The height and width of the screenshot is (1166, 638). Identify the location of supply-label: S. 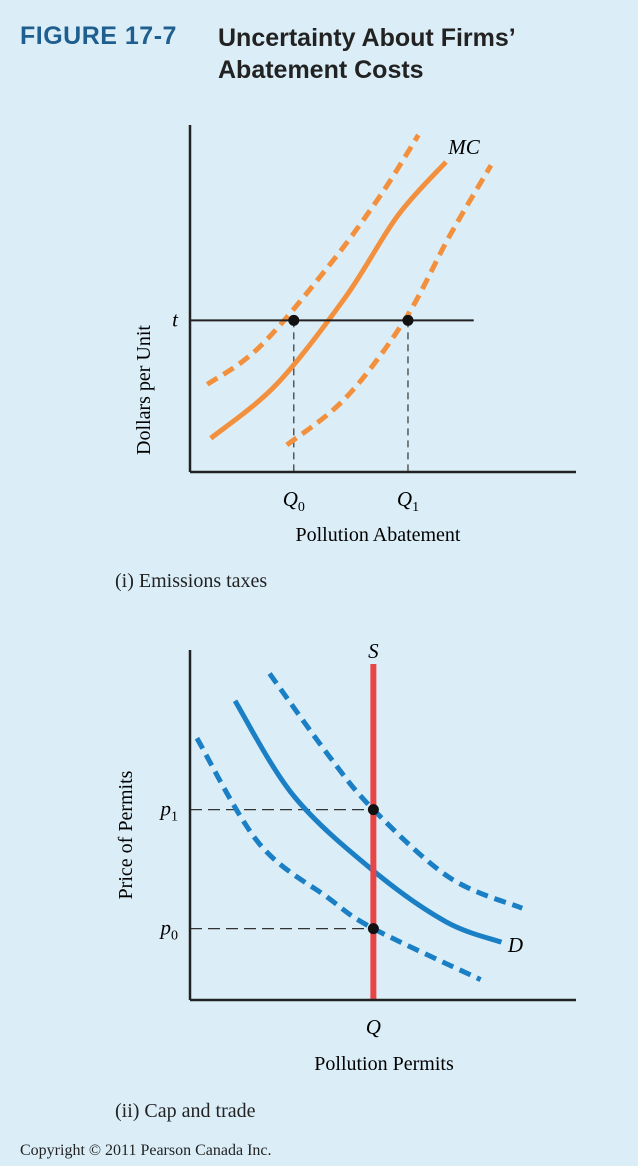
(373, 651).